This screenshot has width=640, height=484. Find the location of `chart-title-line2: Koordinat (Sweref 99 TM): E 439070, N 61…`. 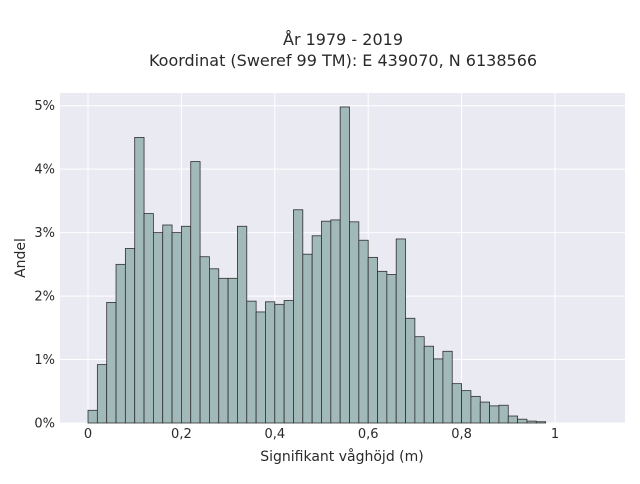

chart-title-line2: Koordinat (Sweref 99 TM): E 439070, N 61… is located at coordinates (343, 60).